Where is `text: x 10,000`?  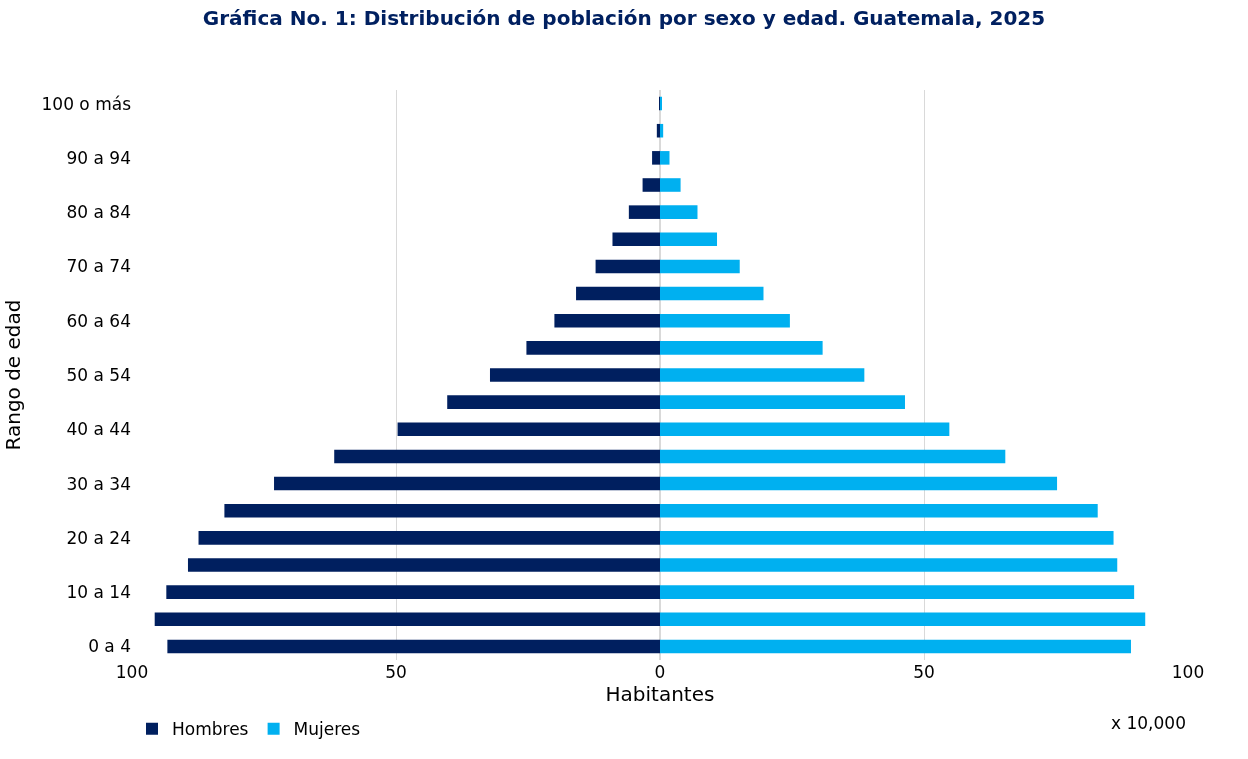
text: x 10,000 is located at coordinates (1148, 723).